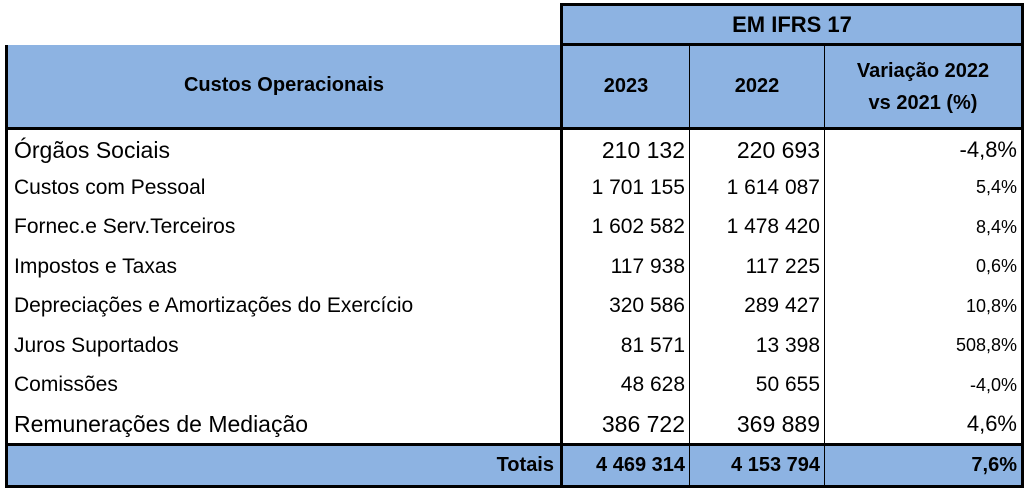  Describe the element at coordinates (757, 267) in the screenshot. I see `row-value-2022: 117 225` at that location.